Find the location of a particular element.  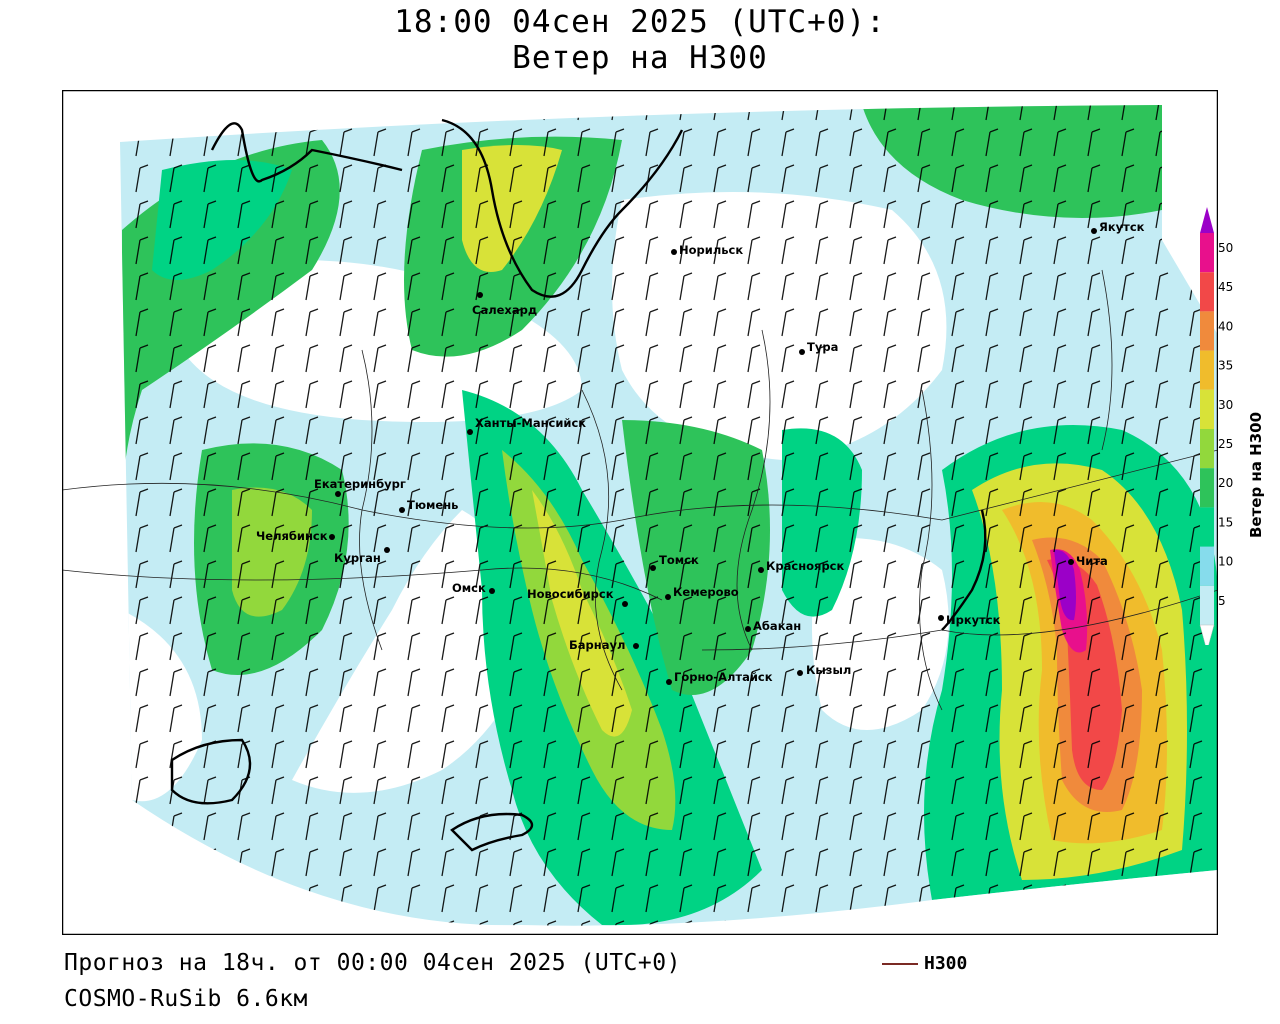

svg-text: Тюмень is located at coordinates (432, 505).